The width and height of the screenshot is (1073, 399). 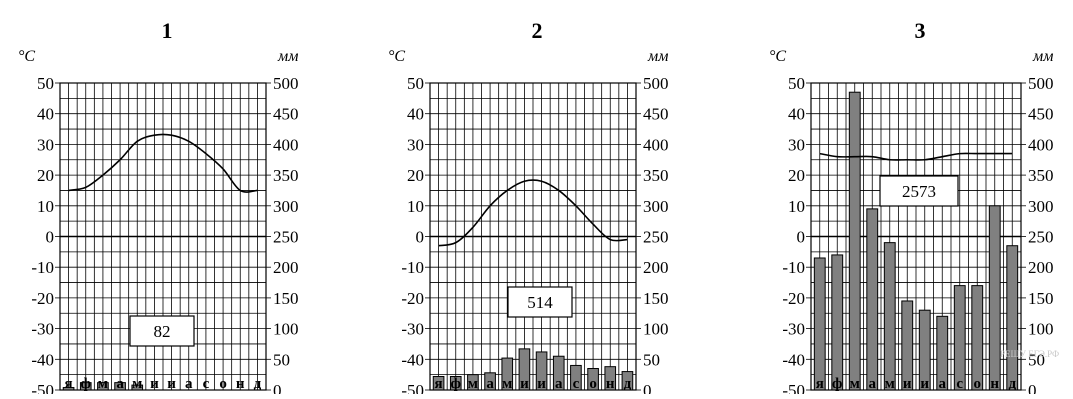 I want to click on left-tick-label: 50, so click(x=45, y=83).